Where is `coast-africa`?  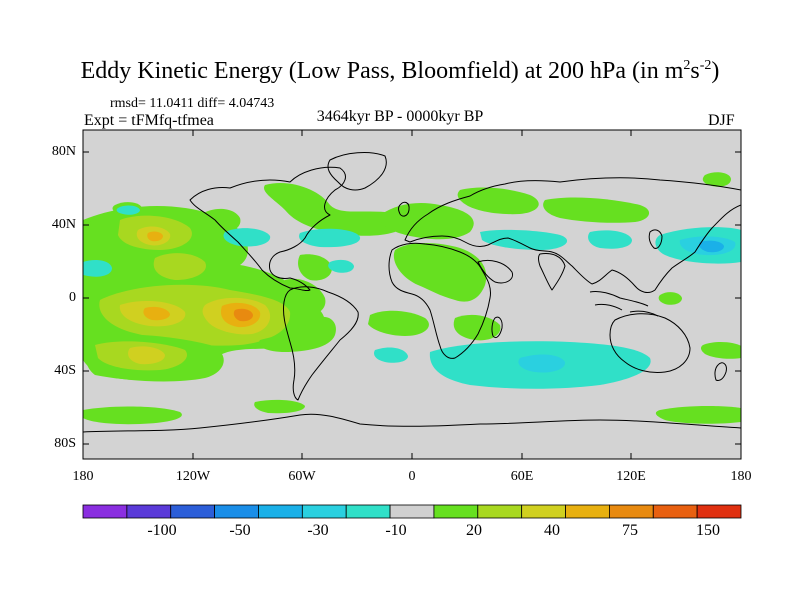 coast-africa is located at coordinates (439, 300).